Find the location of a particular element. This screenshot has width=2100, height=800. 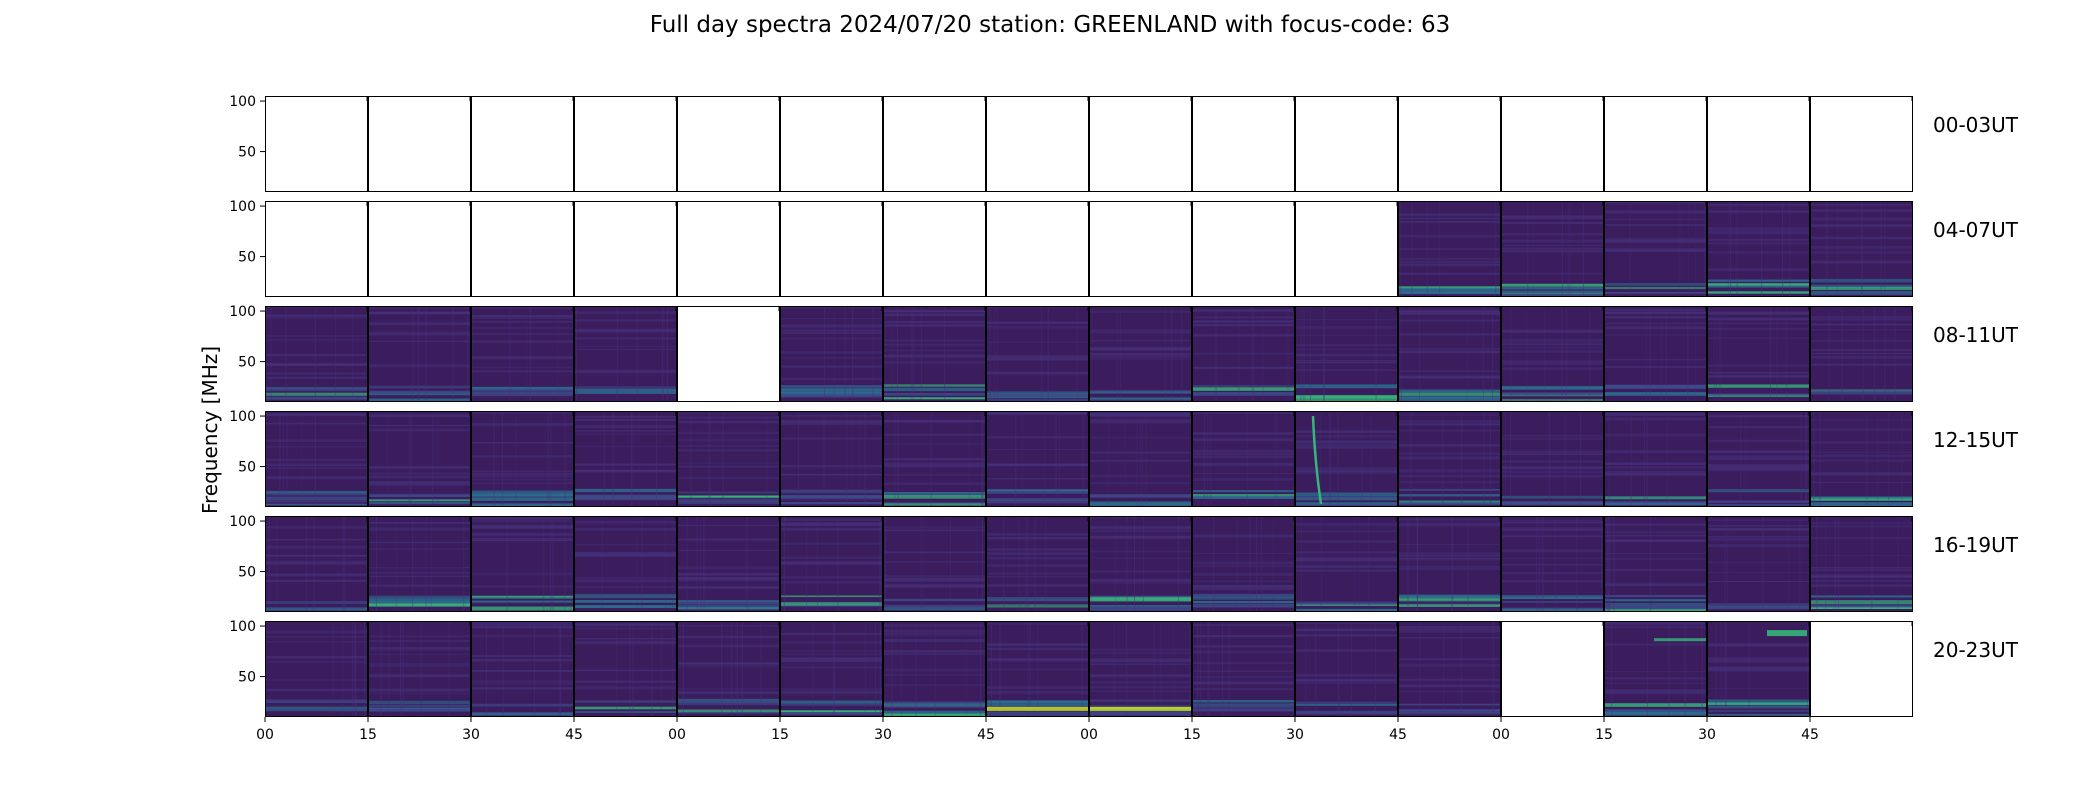

spectra-row: 50 100 20-23UT is located at coordinates (1124, 668).